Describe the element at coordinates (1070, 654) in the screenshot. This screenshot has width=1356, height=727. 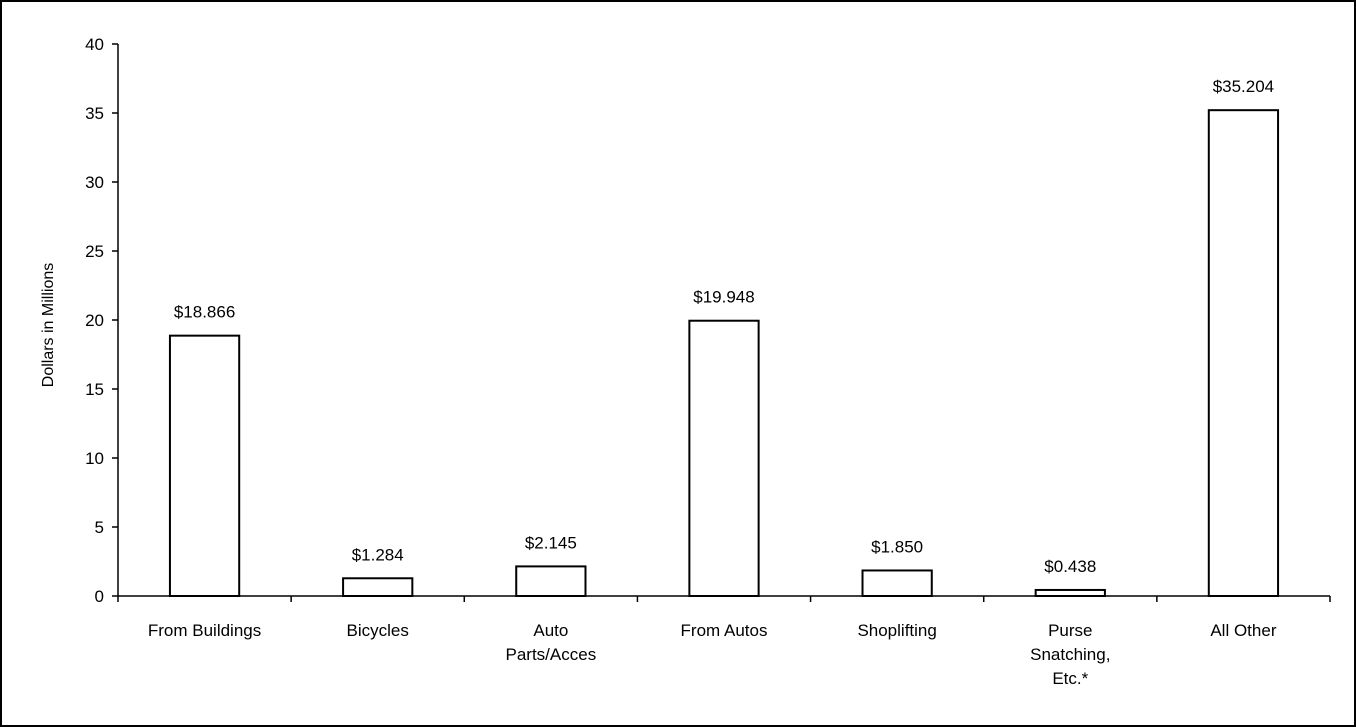
I see `x-tick-label: Snatching,` at that location.